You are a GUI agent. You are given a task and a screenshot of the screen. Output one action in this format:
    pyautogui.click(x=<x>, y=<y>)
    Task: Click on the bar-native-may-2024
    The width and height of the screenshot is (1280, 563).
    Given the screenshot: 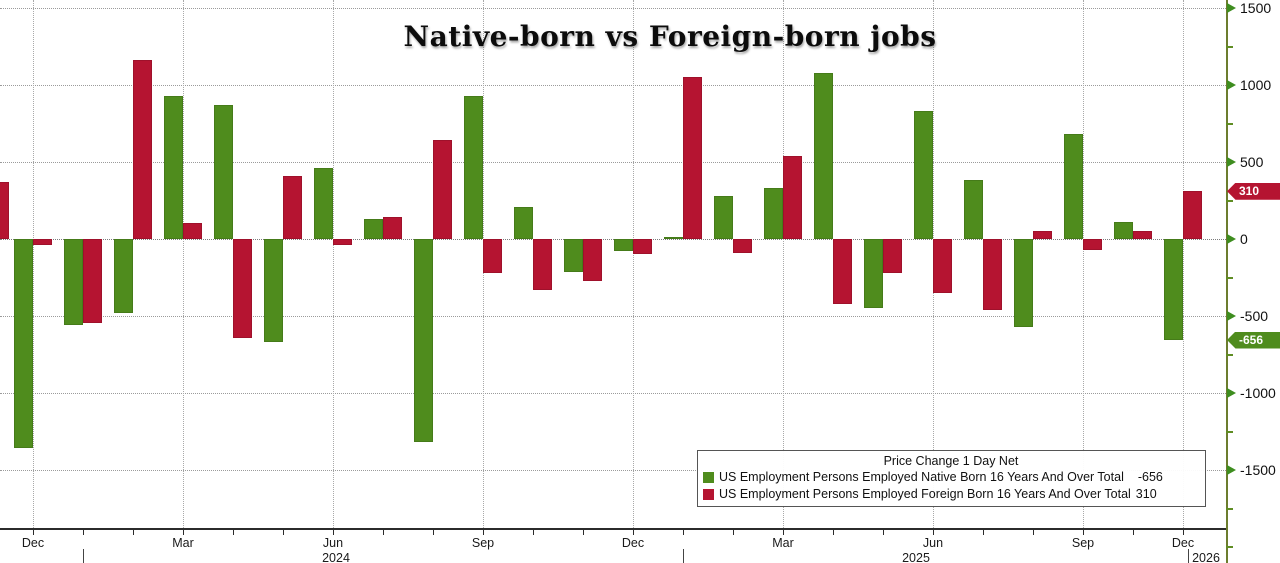 What is the action you would take?
    pyautogui.click(x=273, y=291)
    